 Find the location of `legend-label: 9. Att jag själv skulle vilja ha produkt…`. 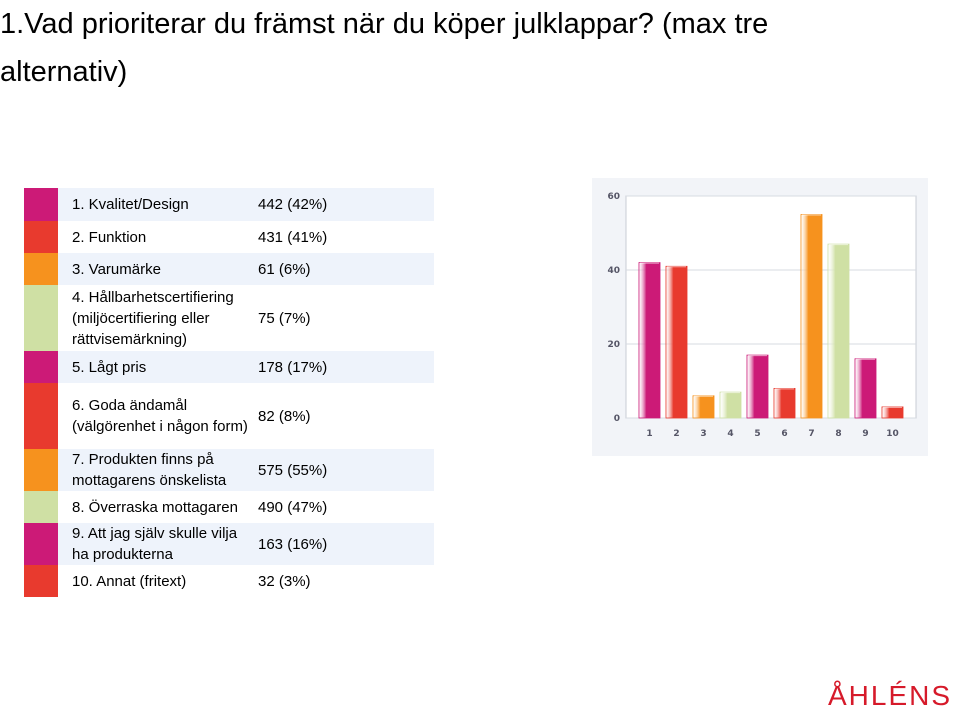

legend-label: 9. Att jag själv skulle vilja ha produkt… is located at coordinates (153, 544).